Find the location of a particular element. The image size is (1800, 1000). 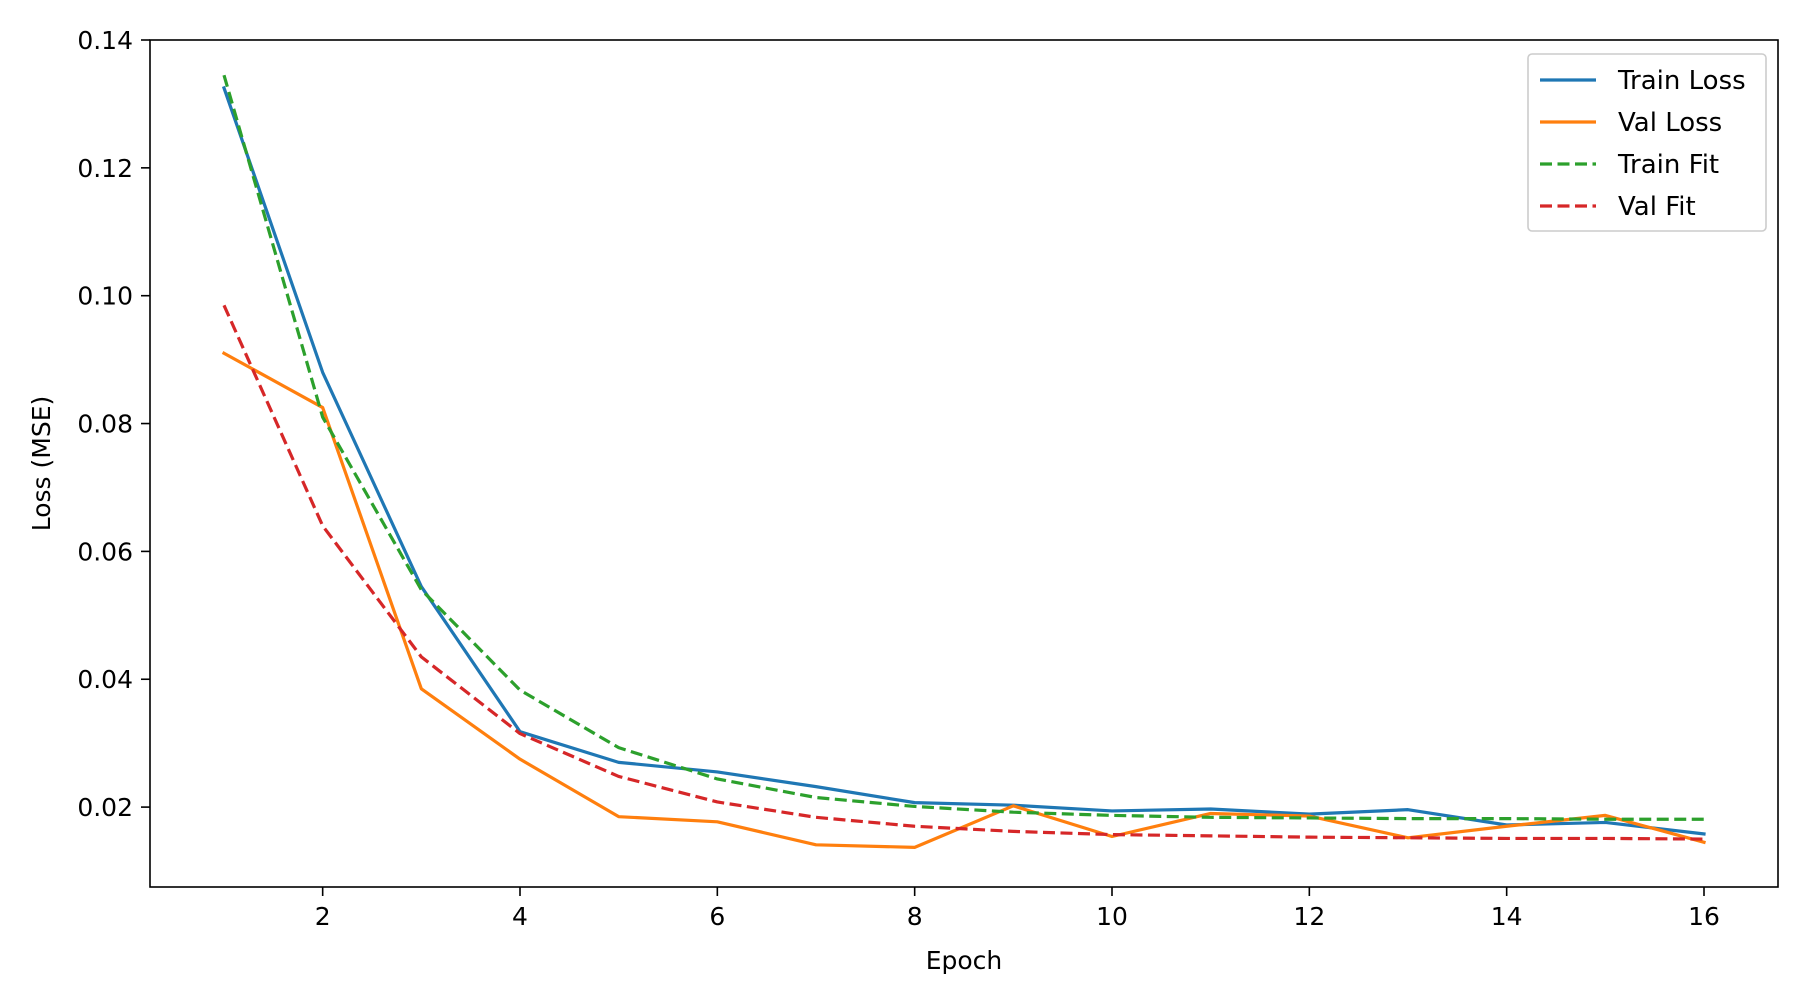

y-tick-label: 0.02 is located at coordinates (105, 807).